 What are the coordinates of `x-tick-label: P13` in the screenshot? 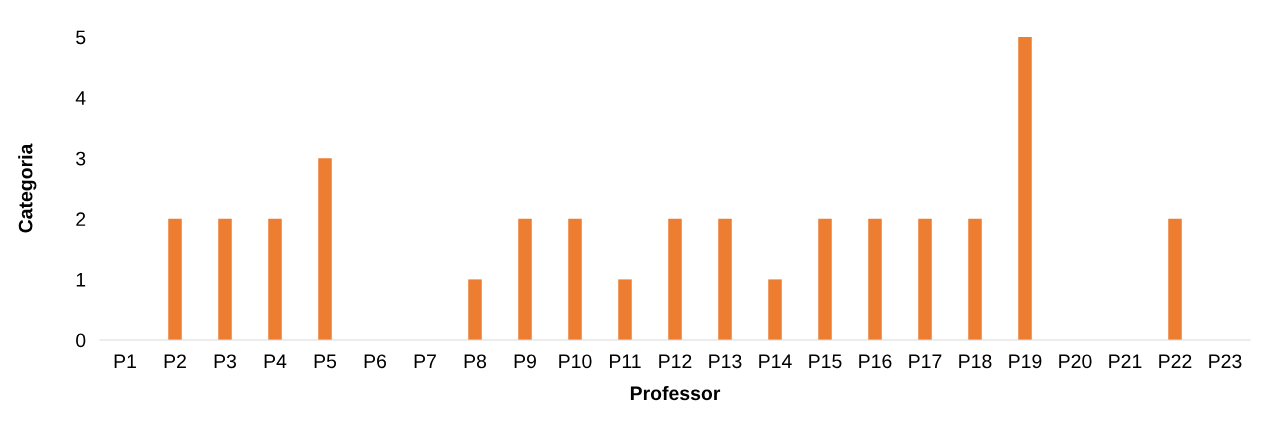 It's located at (725, 361).